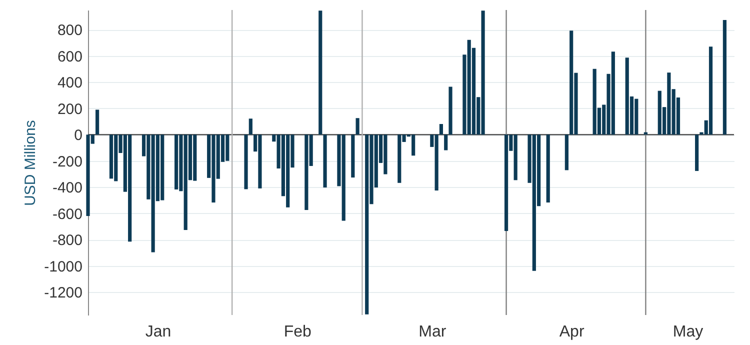  What do you see at coordinates (69, 109) in the screenshot?
I see `y-tick-label: 200` at bounding box center [69, 109].